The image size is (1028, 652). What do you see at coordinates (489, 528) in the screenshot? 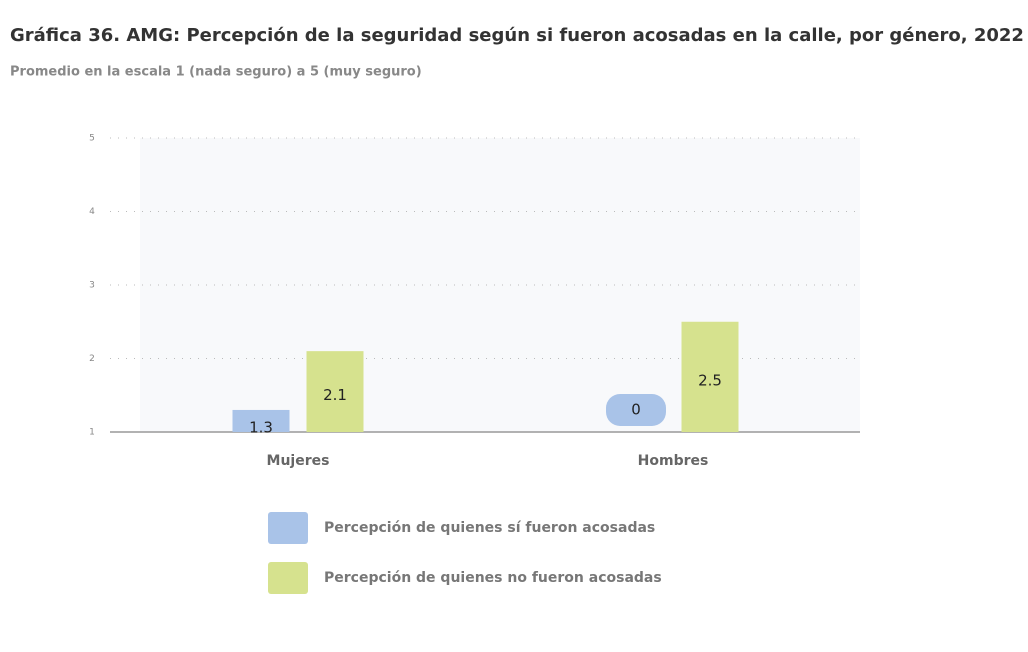
I see `legend-label: Percepción de quienes sí fueron acosadas` at bounding box center [489, 528].